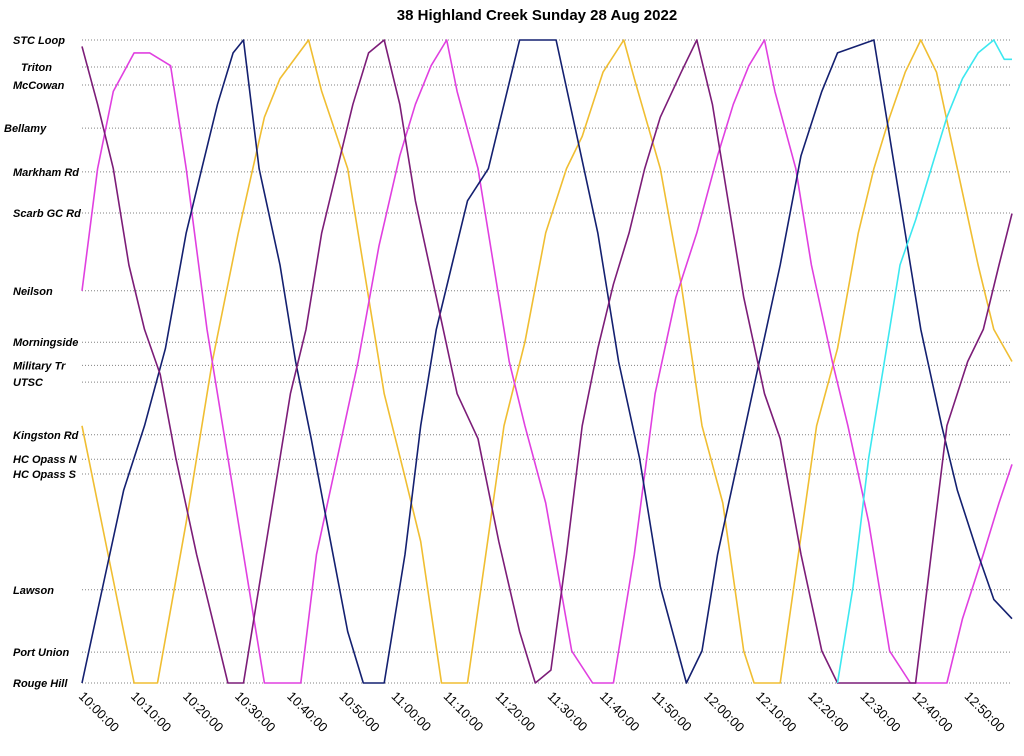 This screenshot has width=1024, height=756. I want to click on time-tick-label: 11:00:00, so click(411, 712).